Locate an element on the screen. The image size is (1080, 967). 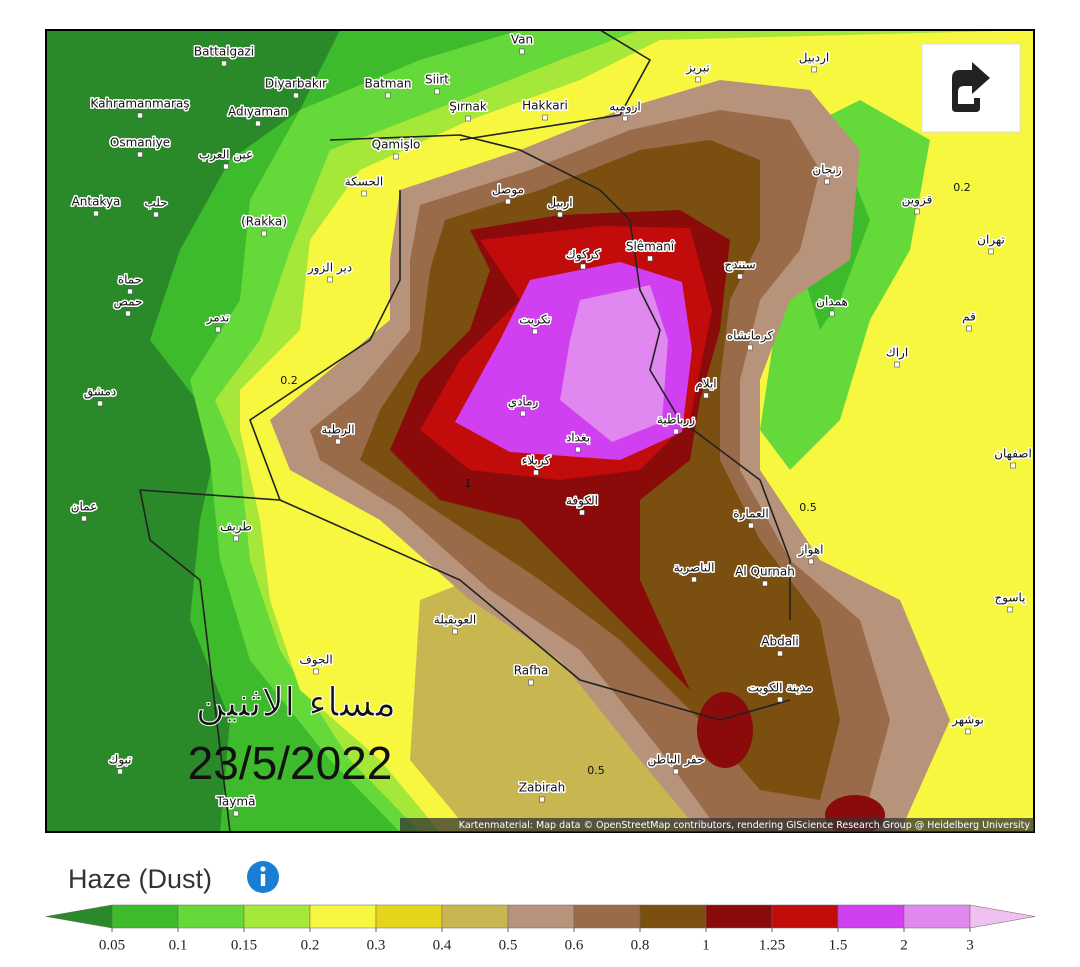
city-label: ياسوج is located at coordinates (1010, 598).